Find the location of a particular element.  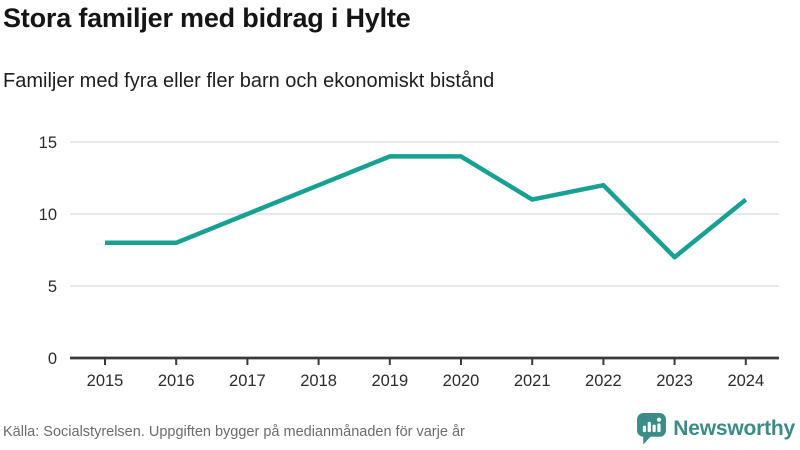

y-tick-label: 10 is located at coordinates (48, 215).